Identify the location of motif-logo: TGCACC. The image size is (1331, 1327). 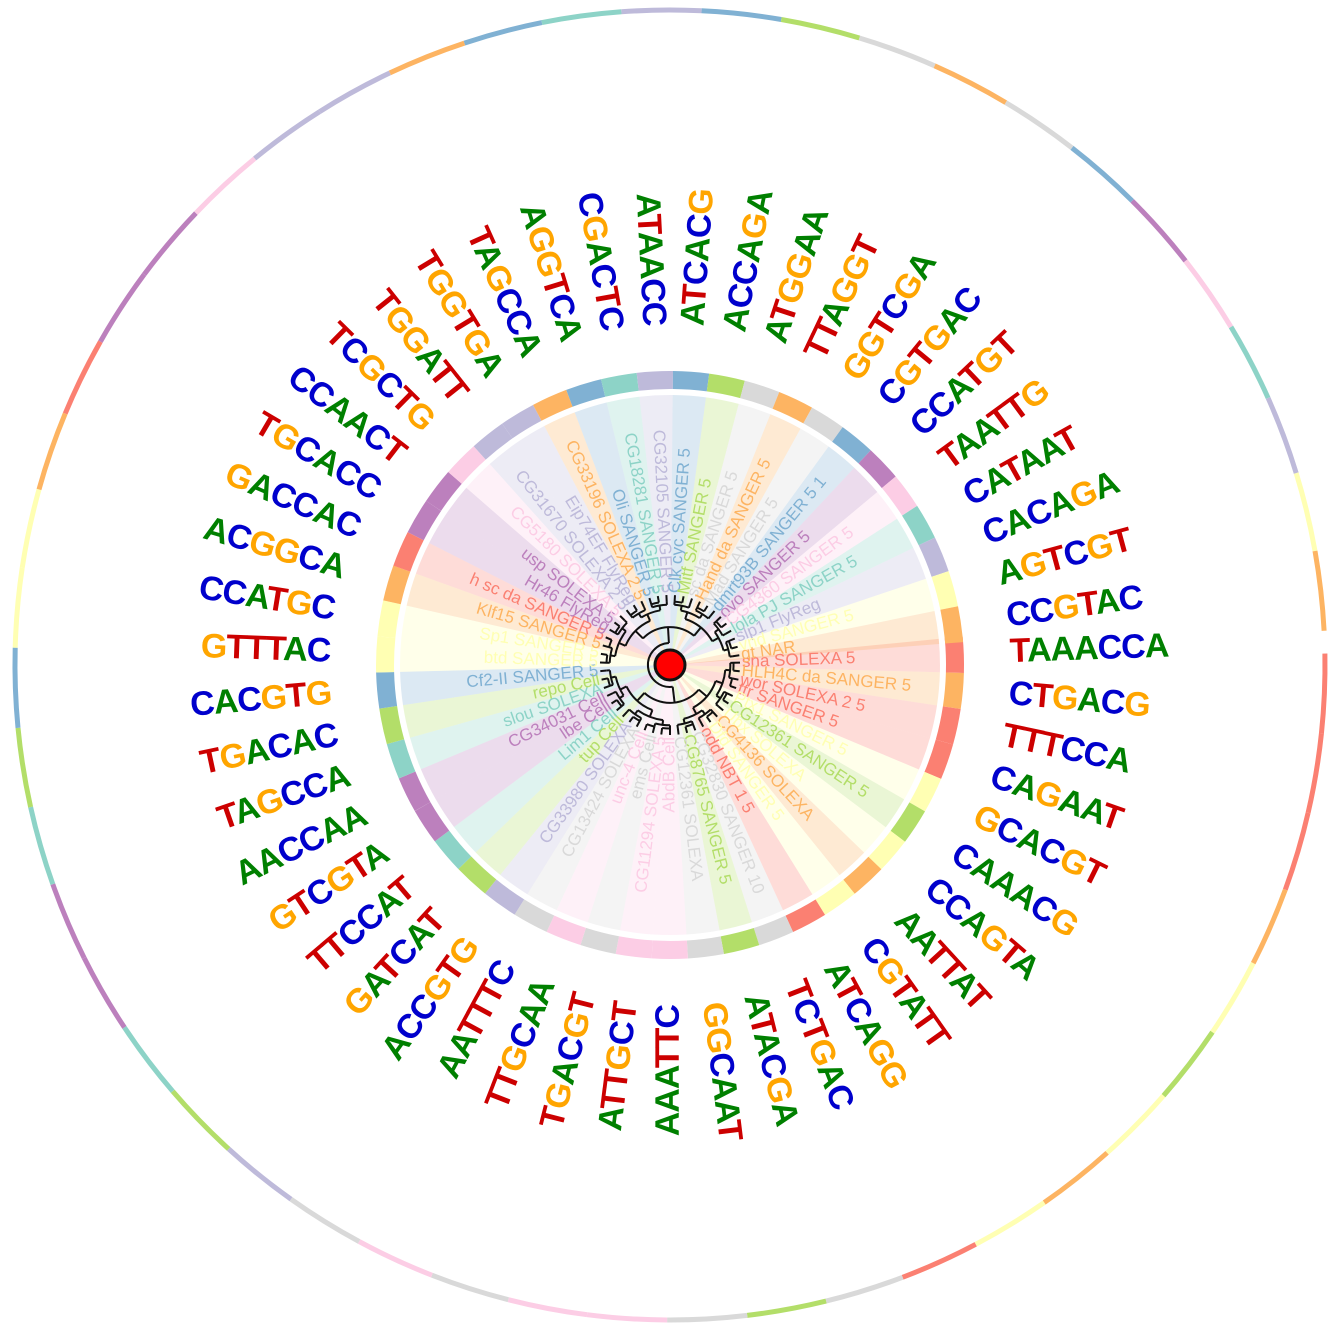
(318, 456).